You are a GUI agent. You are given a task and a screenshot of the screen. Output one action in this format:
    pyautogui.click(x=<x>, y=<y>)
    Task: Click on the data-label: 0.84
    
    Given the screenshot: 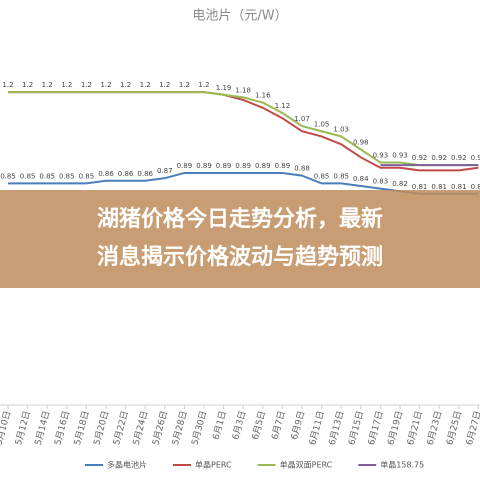 What is the action you would take?
    pyautogui.click(x=361, y=179)
    